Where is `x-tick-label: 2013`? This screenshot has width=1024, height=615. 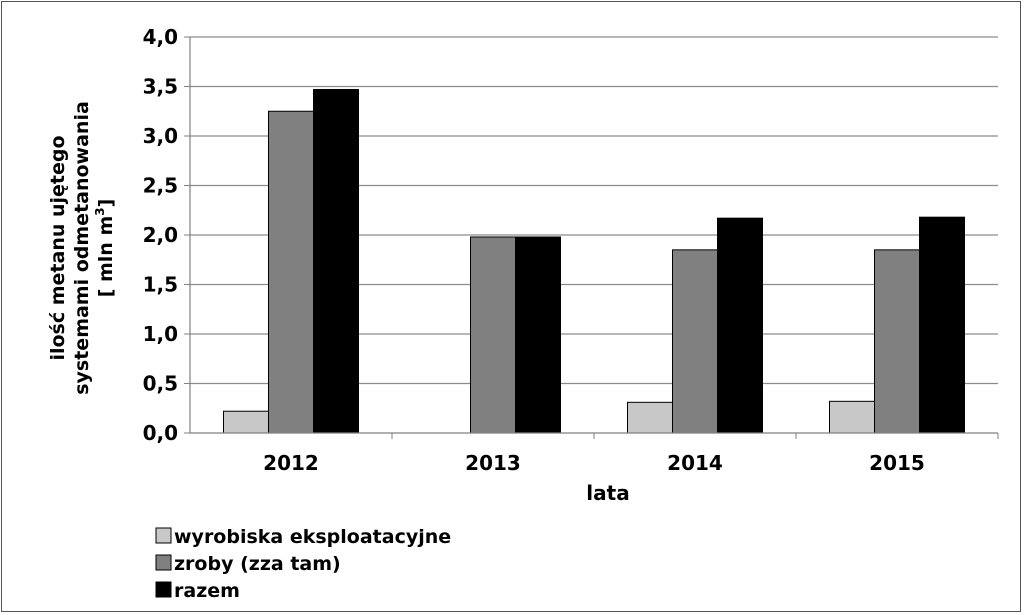
x-tick-label: 2013 is located at coordinates (493, 463).